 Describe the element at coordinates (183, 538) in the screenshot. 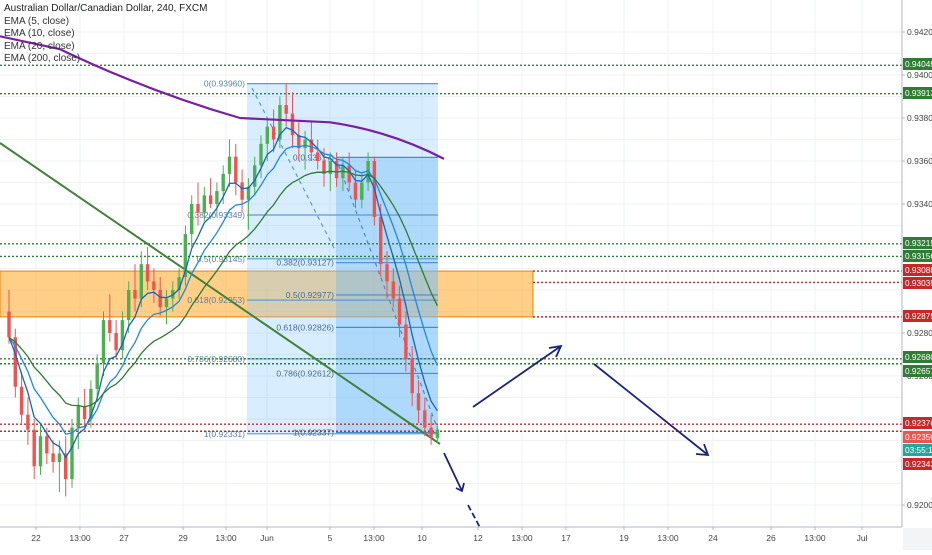

I see `x-tick-label: 29` at that location.